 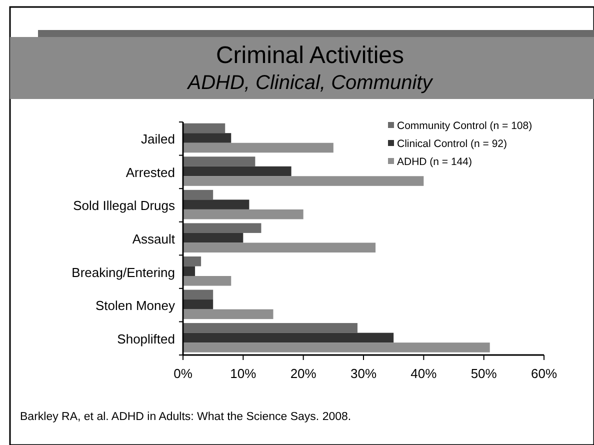 What do you see at coordinates (123, 272) in the screenshot?
I see `y-tick-label: Breaking/Entering` at bounding box center [123, 272].